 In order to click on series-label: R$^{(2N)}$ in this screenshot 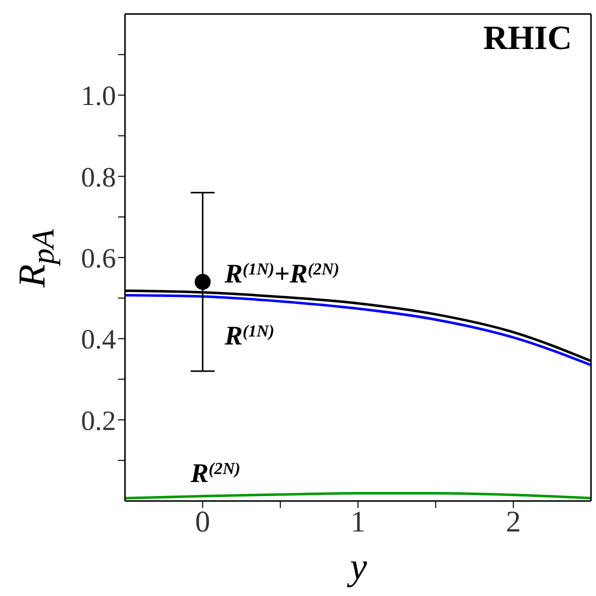, I will do `click(215, 473)`.